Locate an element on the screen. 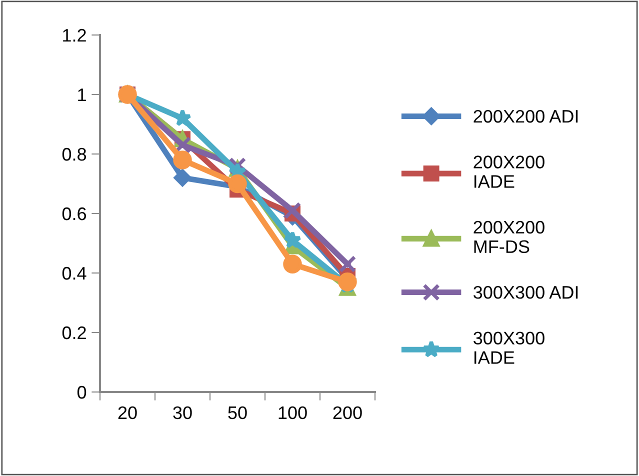 The height and width of the screenshot is (476, 639). x-tick-label: 100 is located at coordinates (292, 413).